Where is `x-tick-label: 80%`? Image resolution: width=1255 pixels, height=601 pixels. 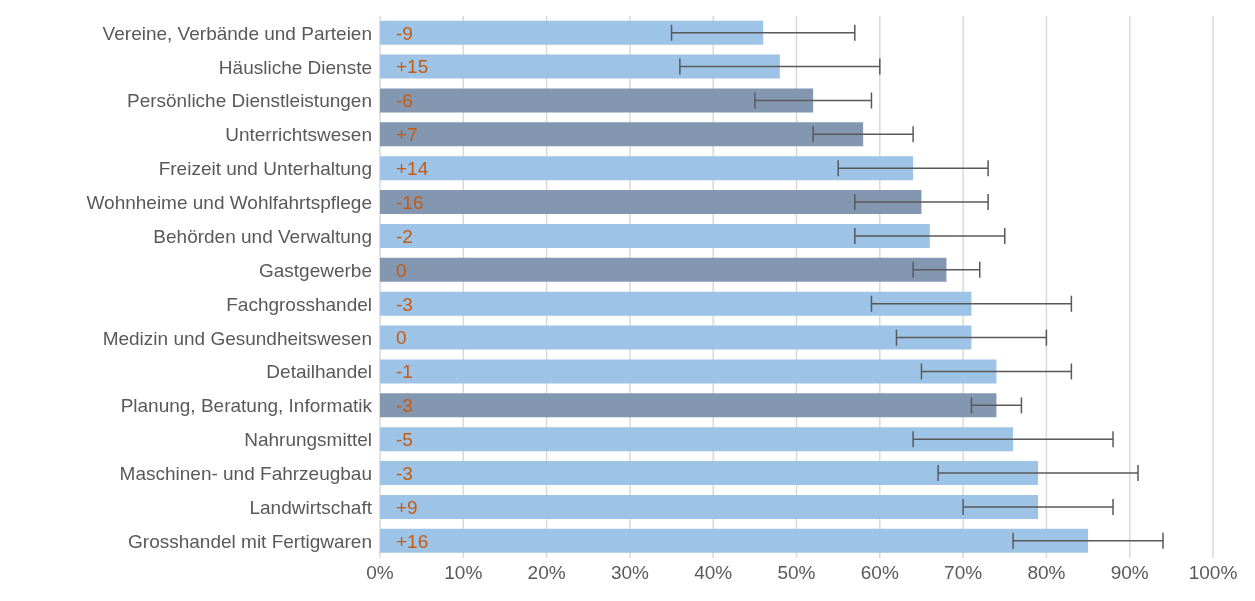
x-tick-label: 80% is located at coordinates (1046, 573).